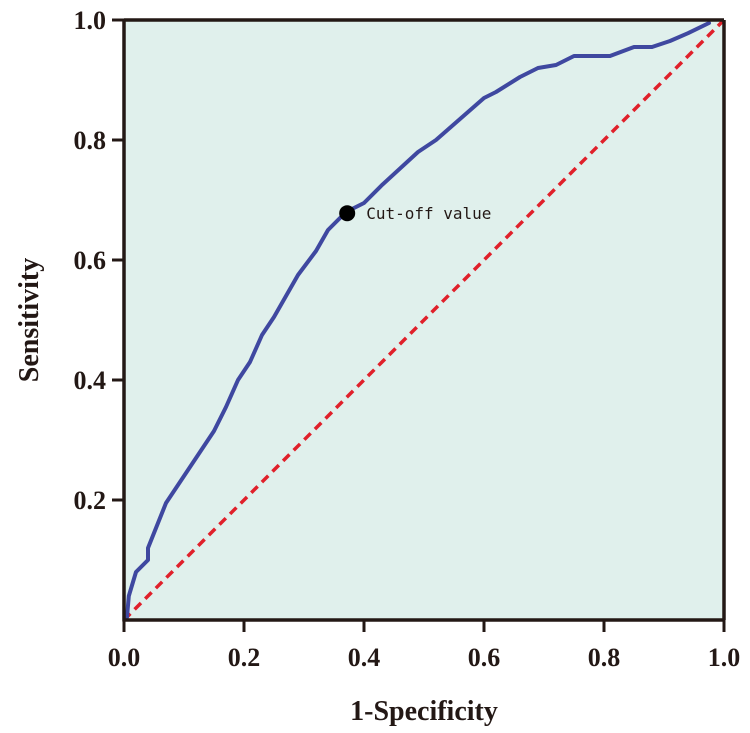 The image size is (750, 733). Describe the element at coordinates (347, 213) in the screenshot. I see `cutoff-point-marker` at that location.